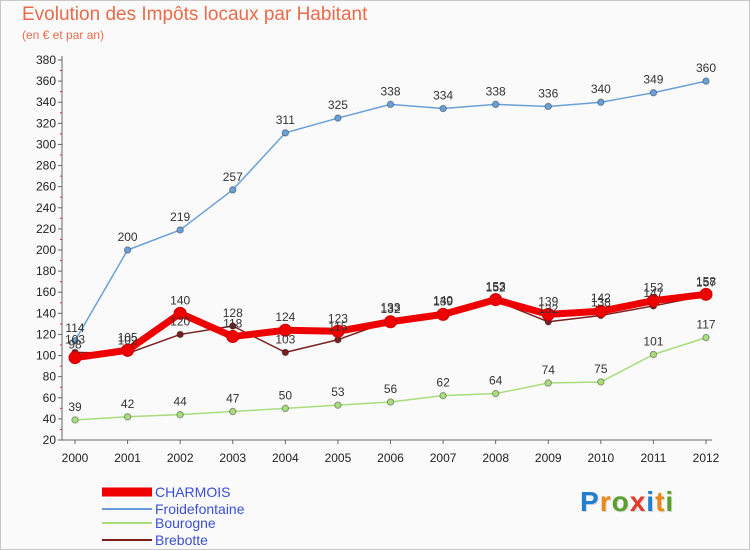 The width and height of the screenshot is (750, 550). What do you see at coordinates (46, 271) in the screenshot?
I see `y-tick-label: 180` at bounding box center [46, 271].